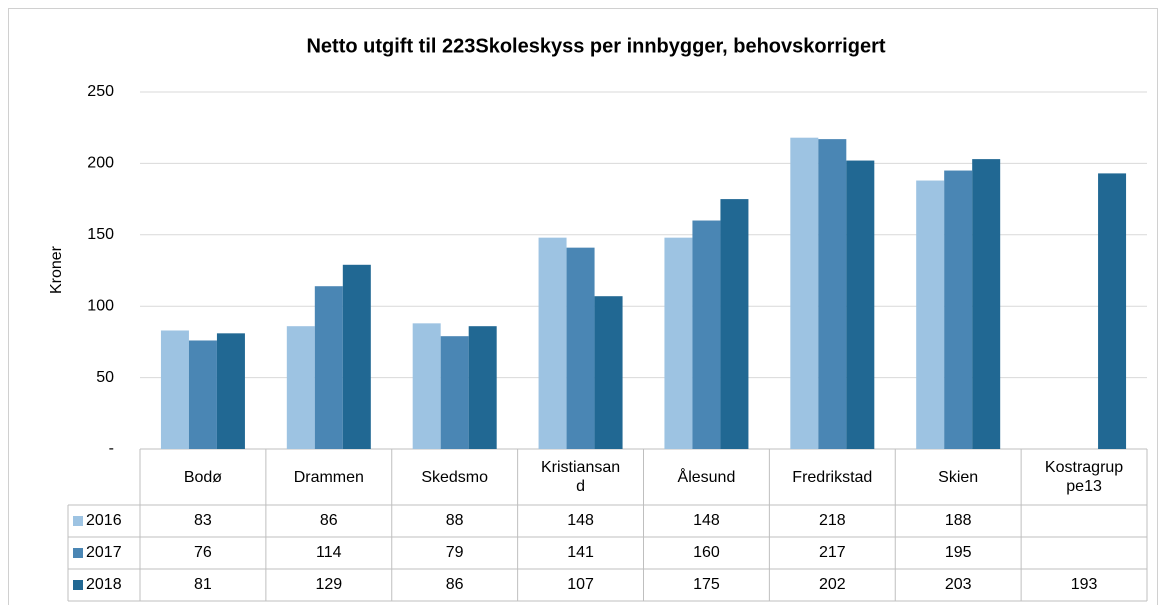 Image resolution: width=1166 pixels, height=605 pixels. Describe the element at coordinates (832, 552) in the screenshot. I see `table-value: 217` at that location.